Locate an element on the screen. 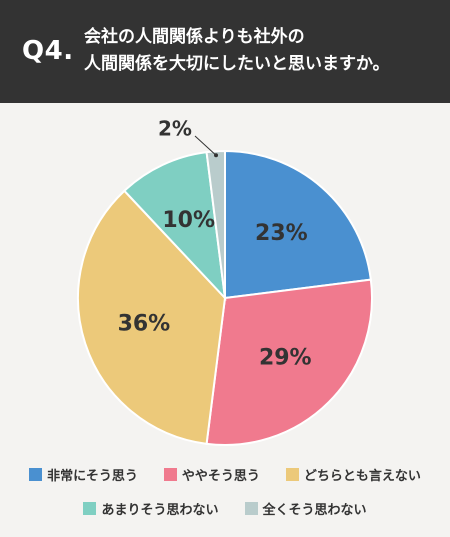 This screenshot has height=537, width=450. legend-label: どちらとも言えない is located at coordinates (362, 476).